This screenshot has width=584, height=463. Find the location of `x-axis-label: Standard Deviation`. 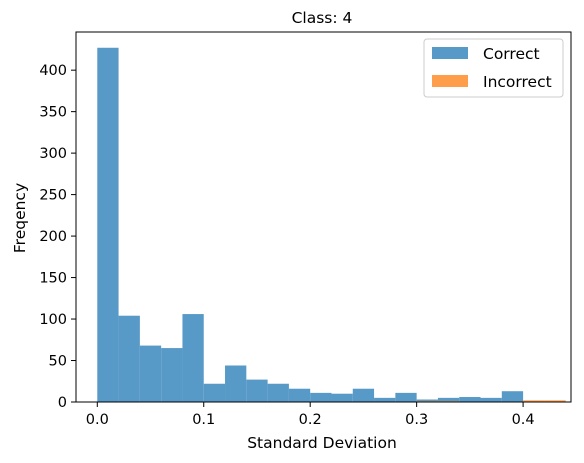

x-axis-label: Standard Deviation is located at coordinates (322, 443).